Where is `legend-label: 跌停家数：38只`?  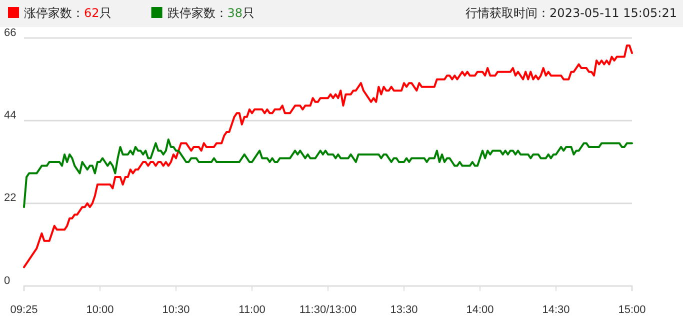 legend-label: 跌停家数：38只 is located at coordinates (211, 13).